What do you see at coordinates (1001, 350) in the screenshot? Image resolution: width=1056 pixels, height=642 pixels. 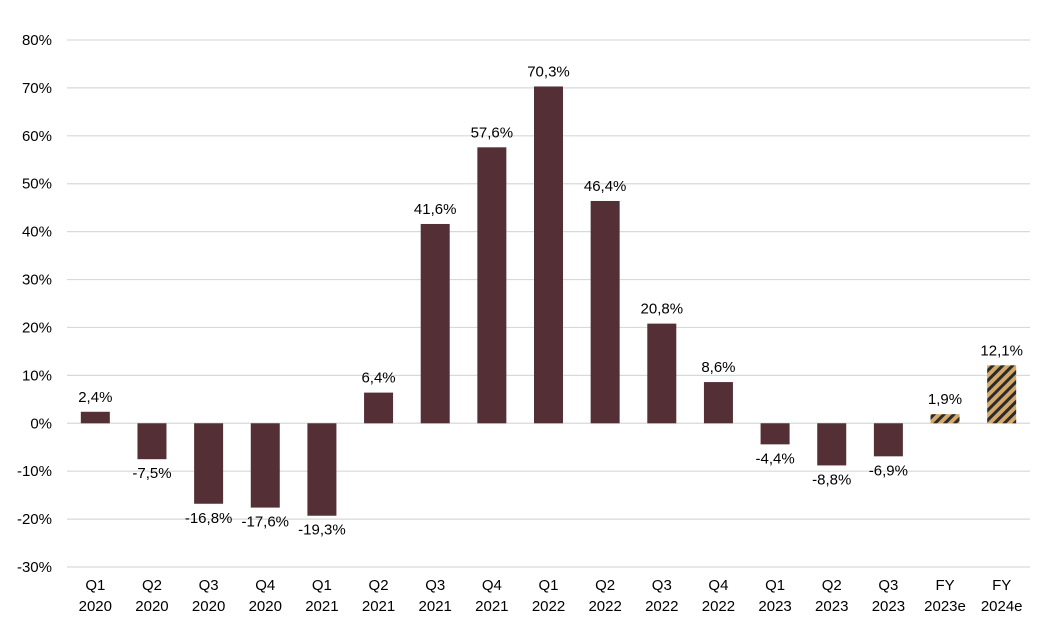 I see `data-label: 12,1%` at bounding box center [1001, 350].